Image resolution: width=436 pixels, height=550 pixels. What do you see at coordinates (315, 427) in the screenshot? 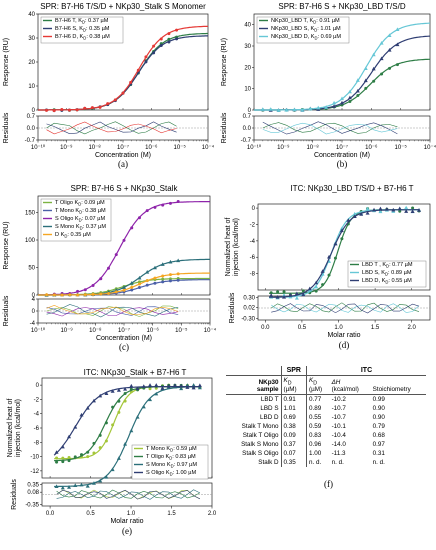
I see `table-cell: 0.59` at bounding box center [315, 427].